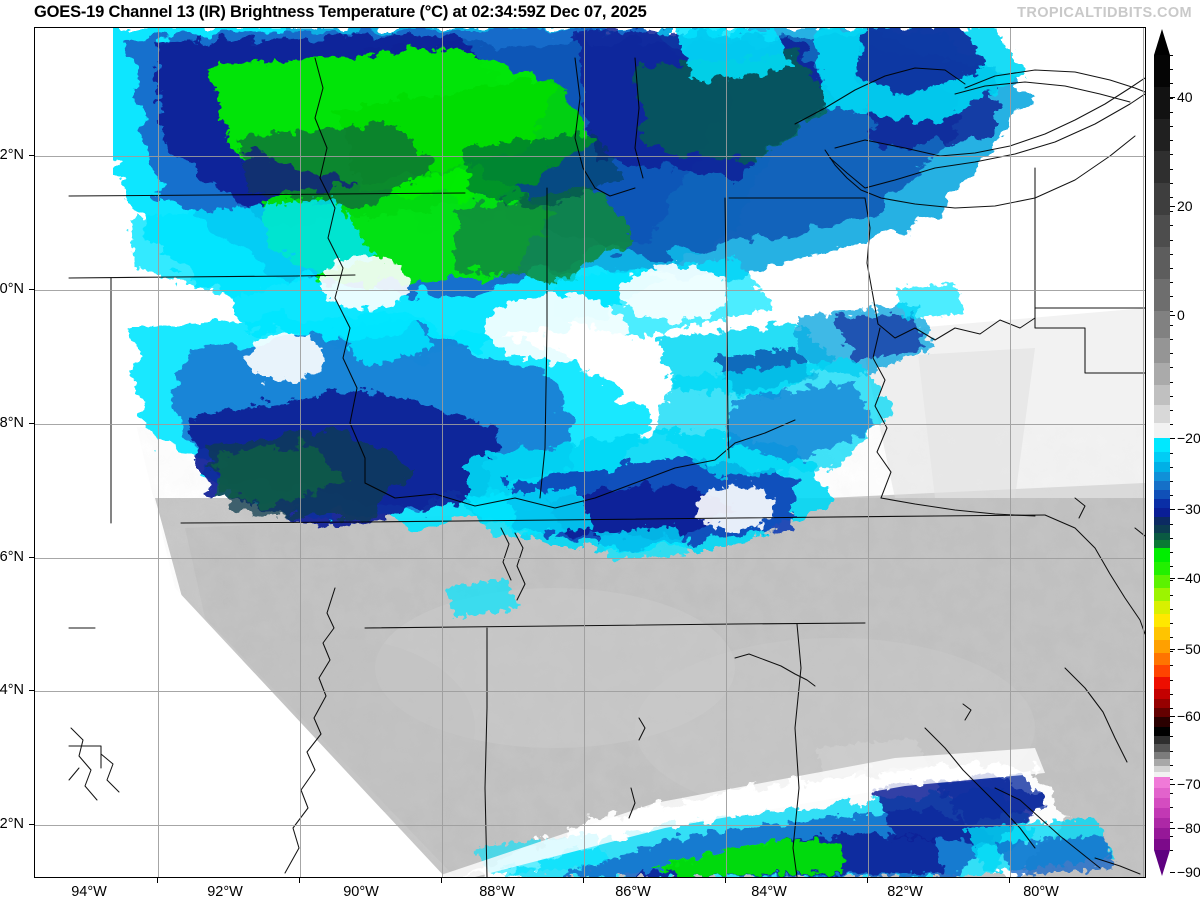  I want to click on x-axis-label-82w: 82°W, so click(905, 892).